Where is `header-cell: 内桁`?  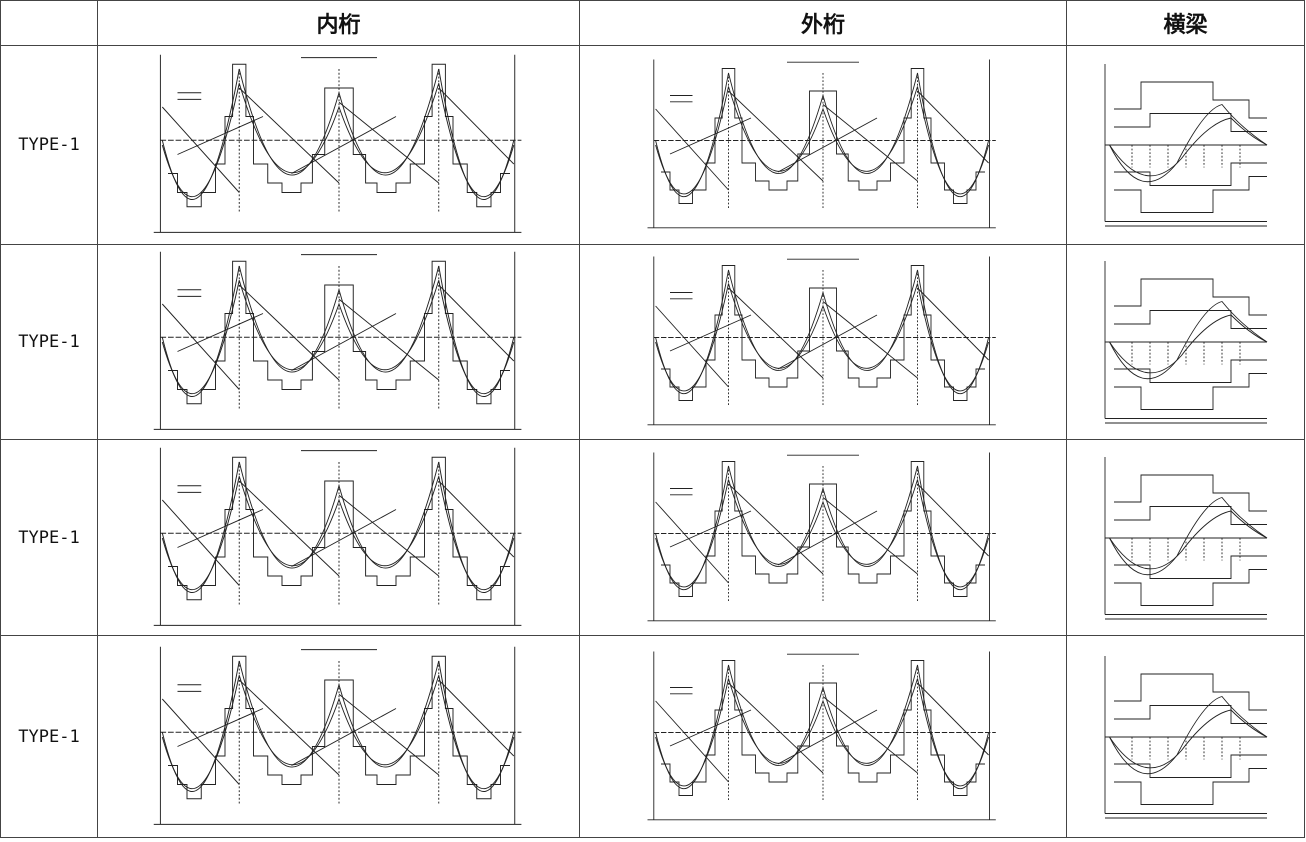 header-cell: 内桁 is located at coordinates (338, 23).